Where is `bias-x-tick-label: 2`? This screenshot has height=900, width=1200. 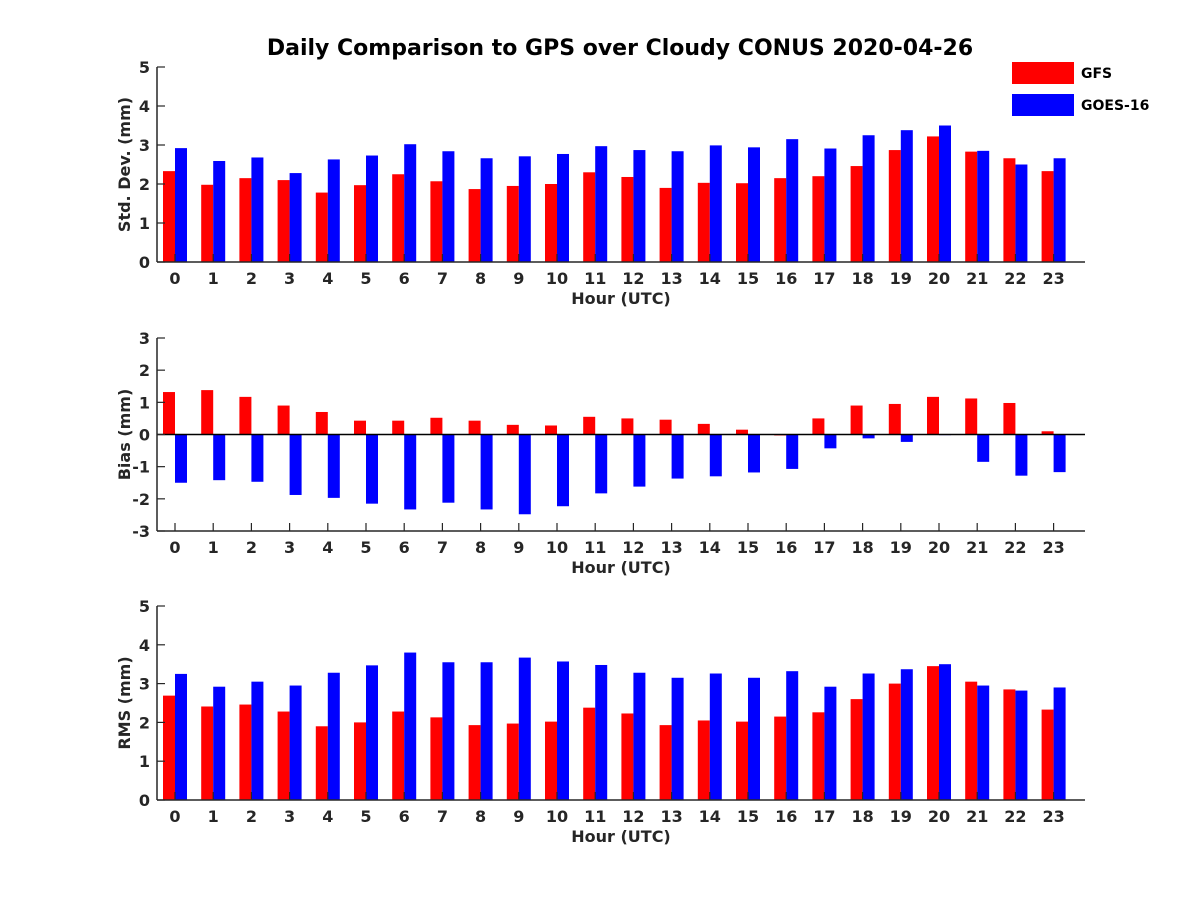
bias-x-tick-label: 2 is located at coordinates (251, 547).